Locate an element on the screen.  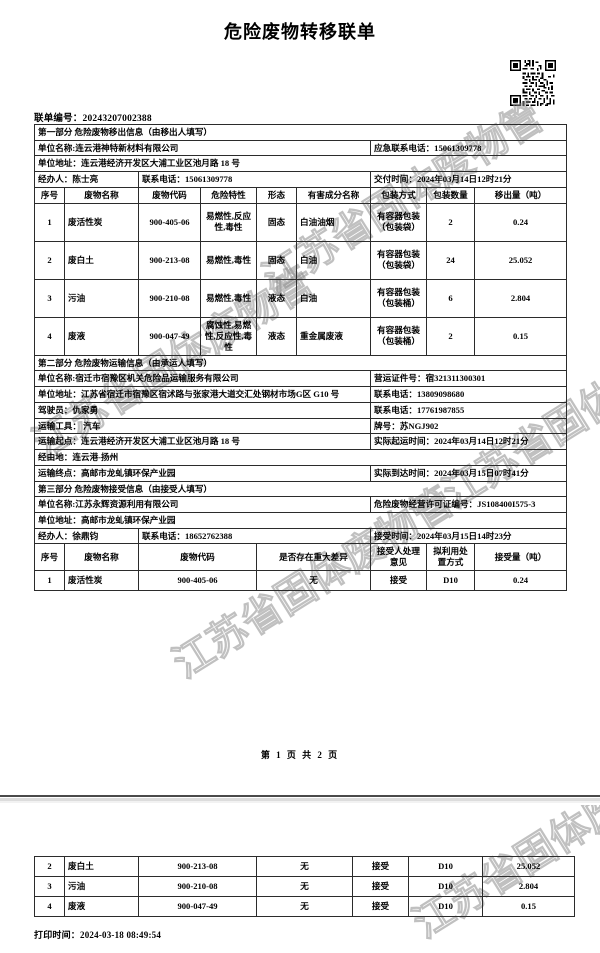
page-title: 危险废物转移联单 is located at coordinates (300, 32).